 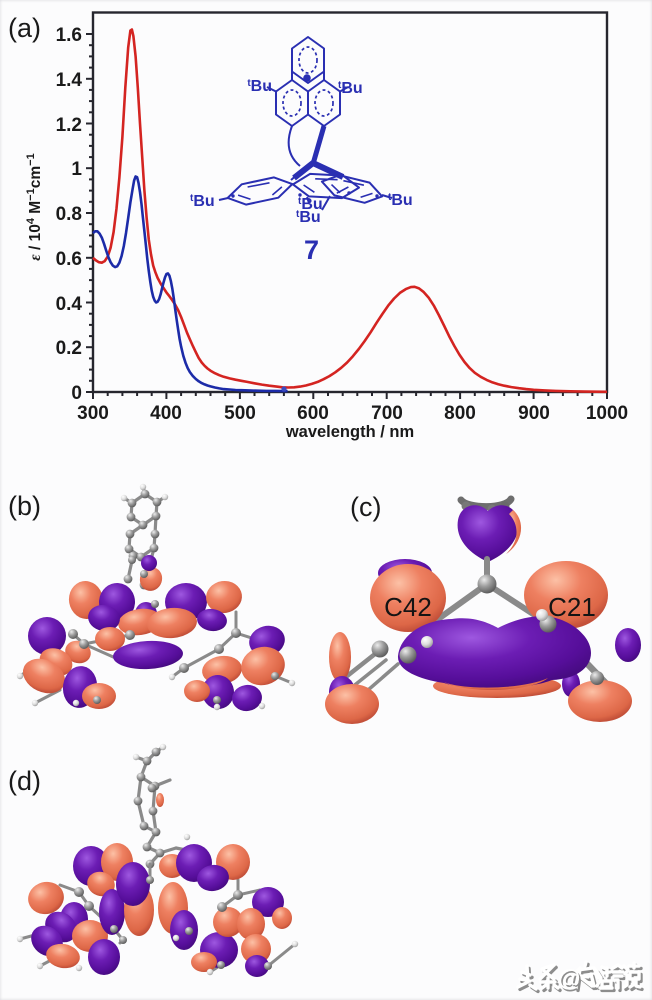 What do you see at coordinates (69, 348) in the screenshot?
I see `svg-text: 0.2` at bounding box center [69, 348].